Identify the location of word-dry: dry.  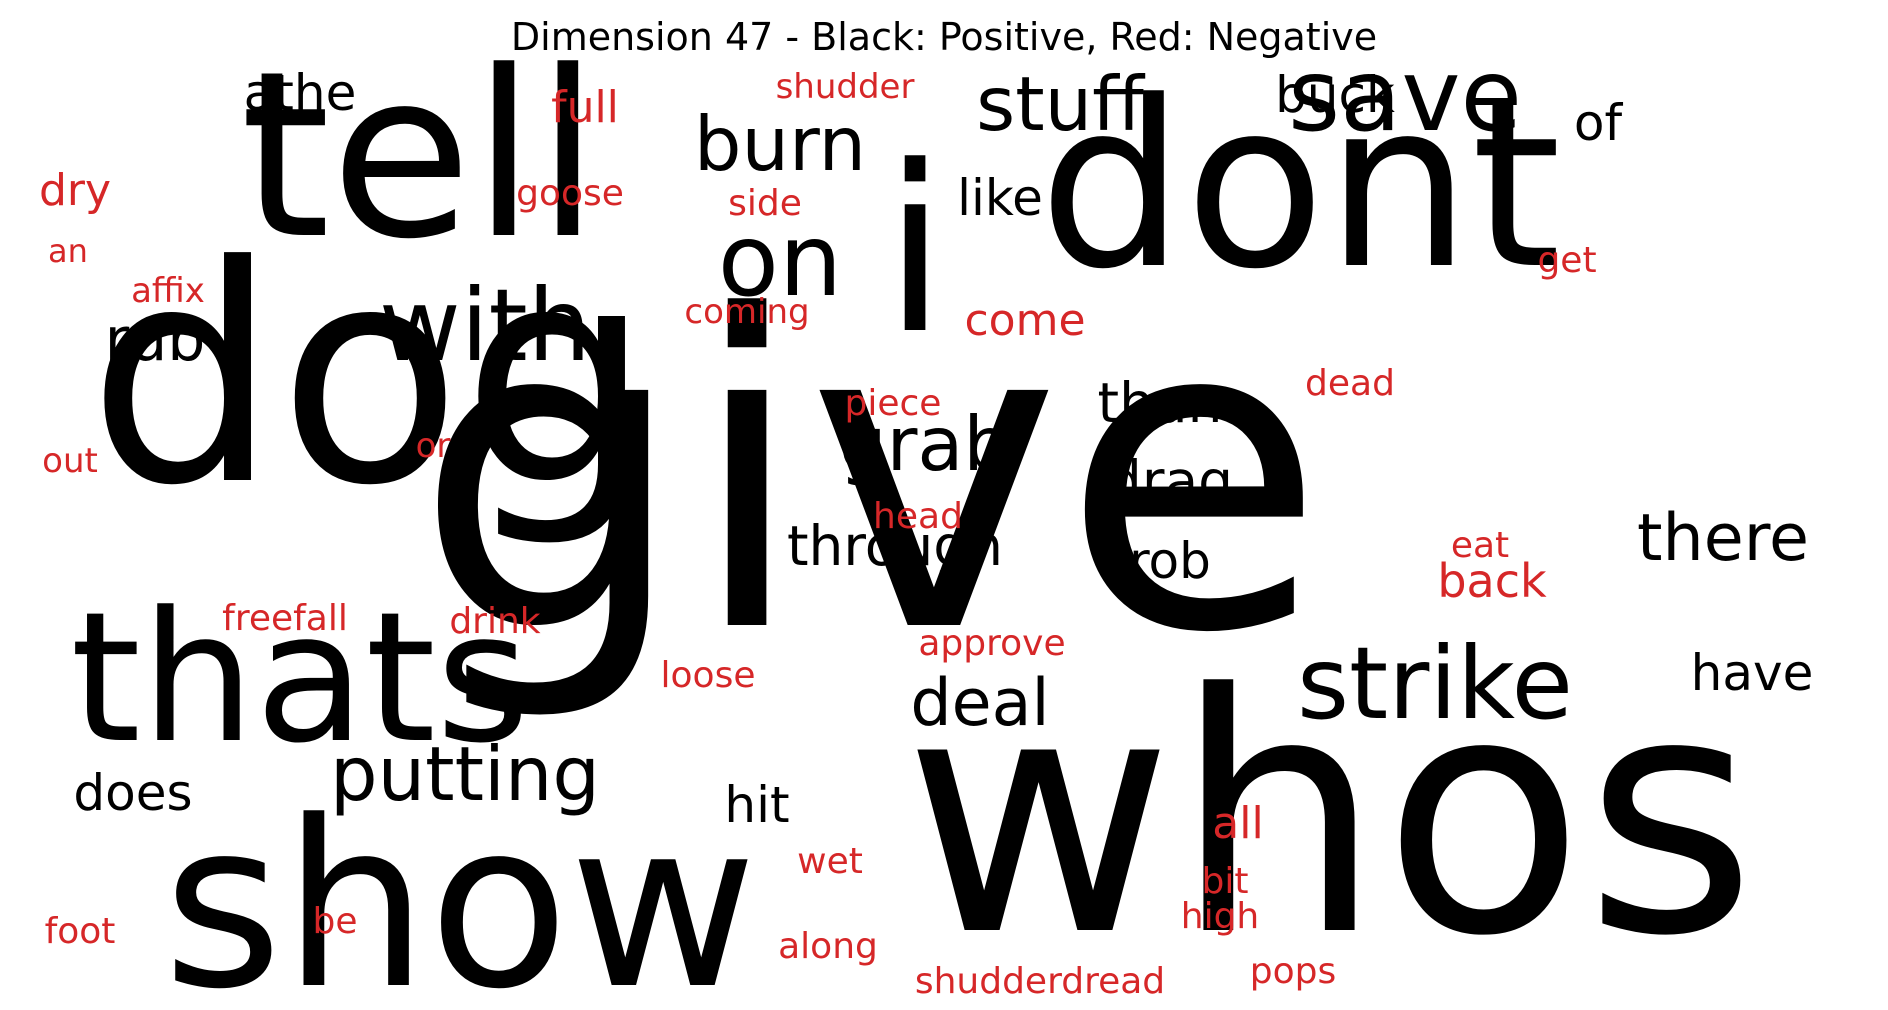
(75, 190).